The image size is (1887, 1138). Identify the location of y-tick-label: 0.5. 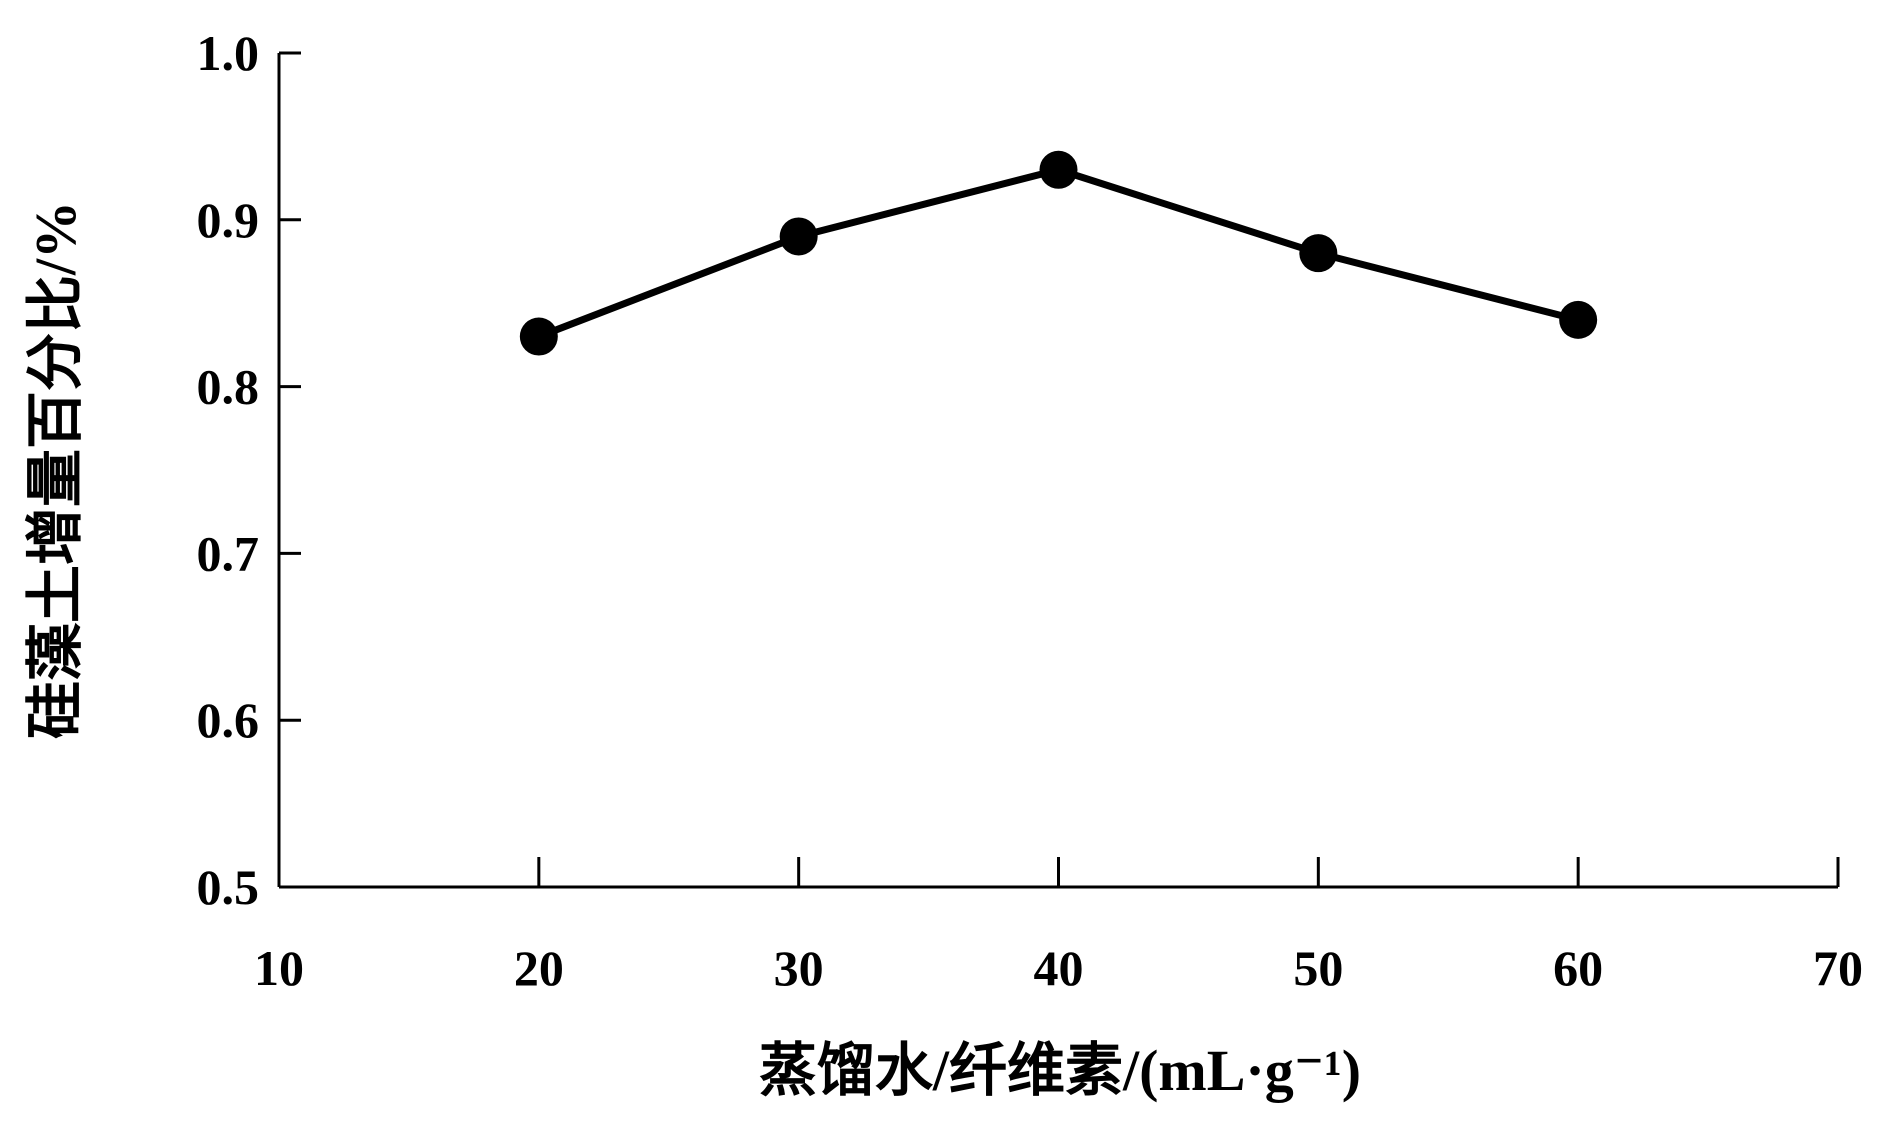
(228, 887).